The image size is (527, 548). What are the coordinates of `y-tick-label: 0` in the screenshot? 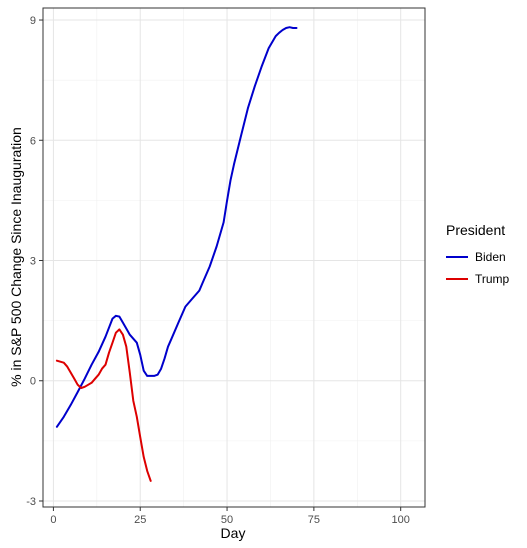 It's located at (33, 382).